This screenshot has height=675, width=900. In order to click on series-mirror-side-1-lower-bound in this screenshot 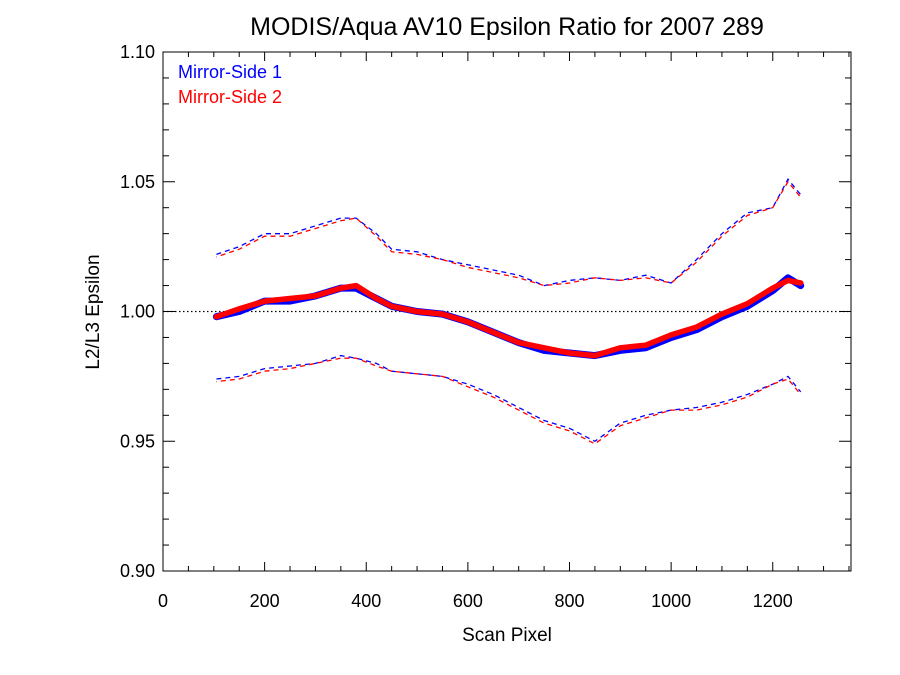, I will do `click(509, 398)`.